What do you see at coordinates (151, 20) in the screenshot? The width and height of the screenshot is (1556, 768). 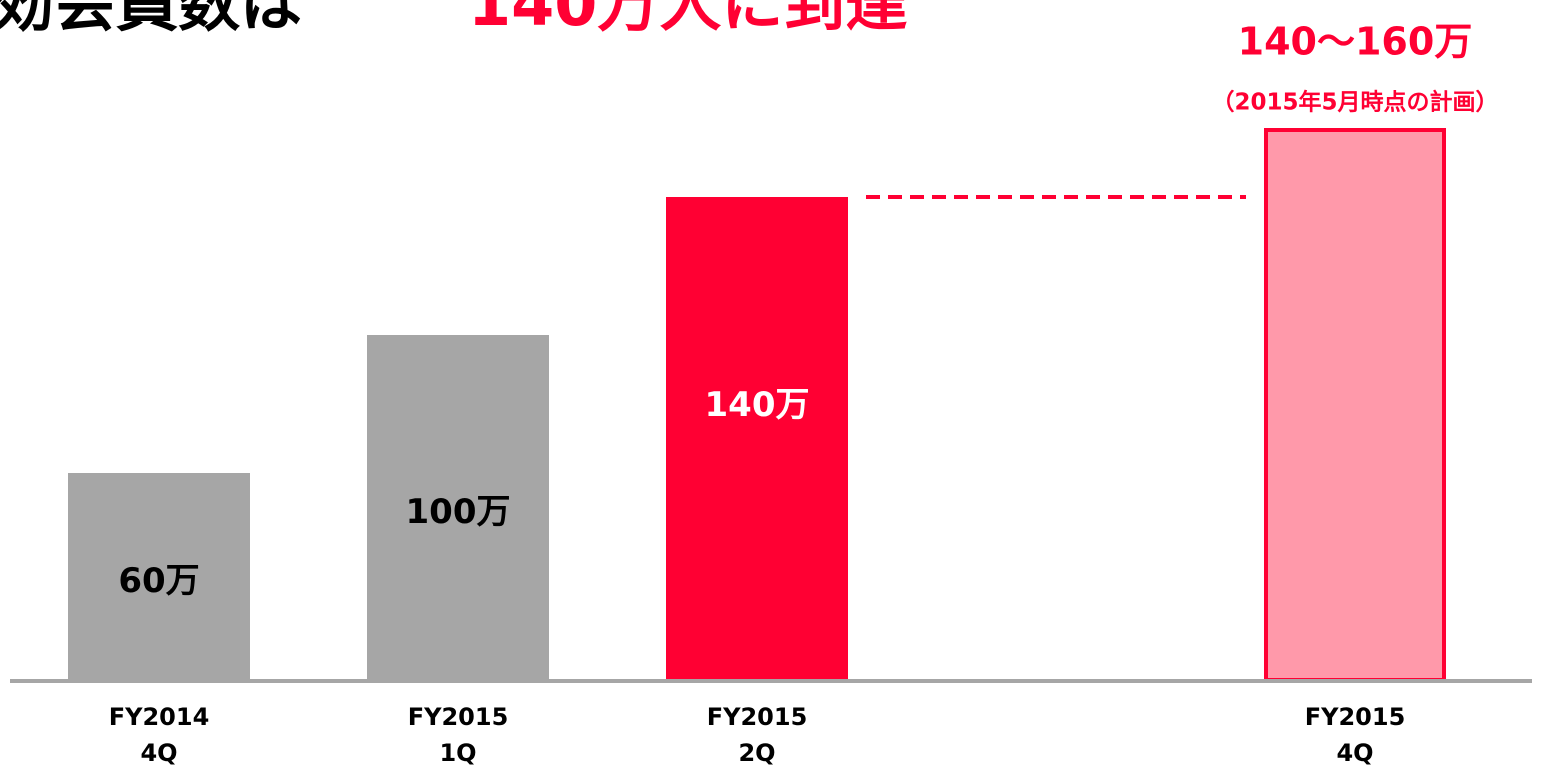 I see `chart-title: 効会員数は` at bounding box center [151, 20].